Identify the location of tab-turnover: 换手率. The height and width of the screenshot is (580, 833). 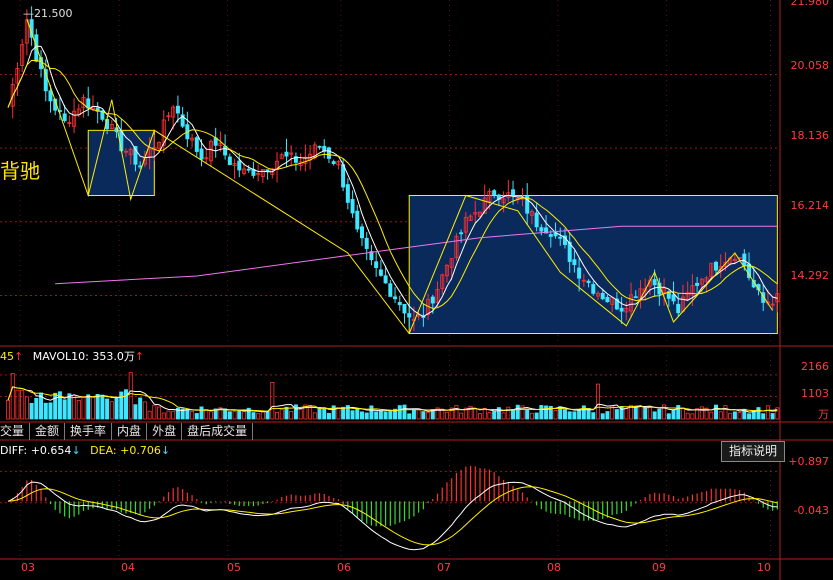
(89, 431).